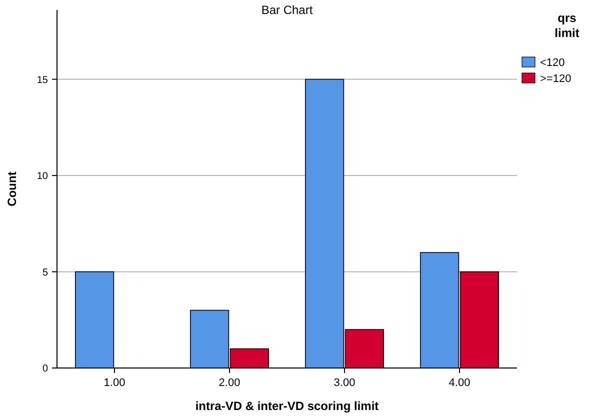  Describe the element at coordinates (287, 406) in the screenshot. I see `x-axis-title: intra-VD & inter-VD scoring limit` at that location.